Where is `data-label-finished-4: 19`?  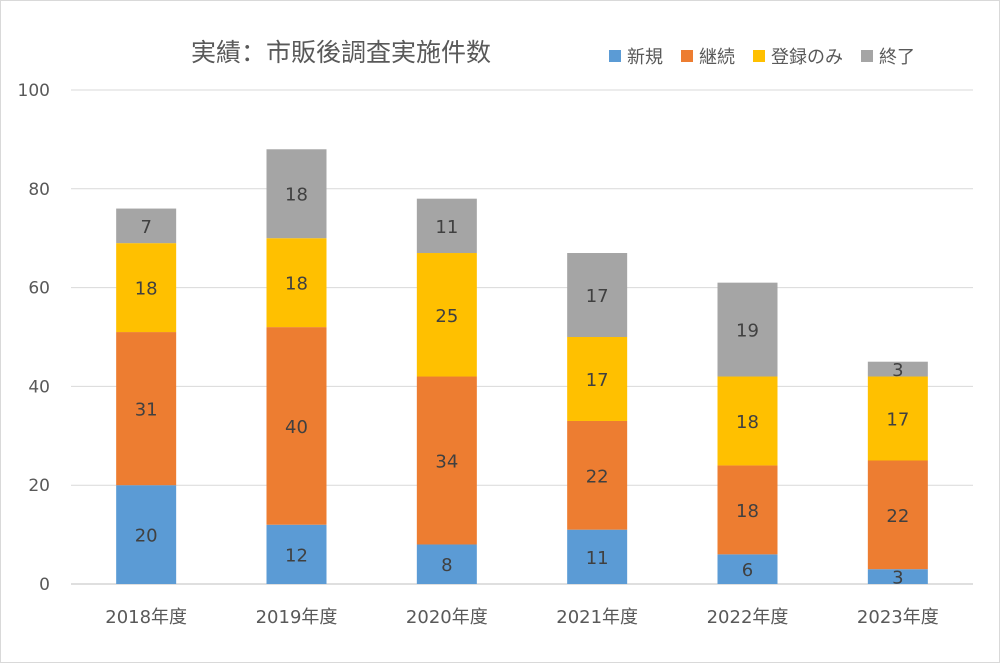 data-label-finished-4: 19 is located at coordinates (747, 331).